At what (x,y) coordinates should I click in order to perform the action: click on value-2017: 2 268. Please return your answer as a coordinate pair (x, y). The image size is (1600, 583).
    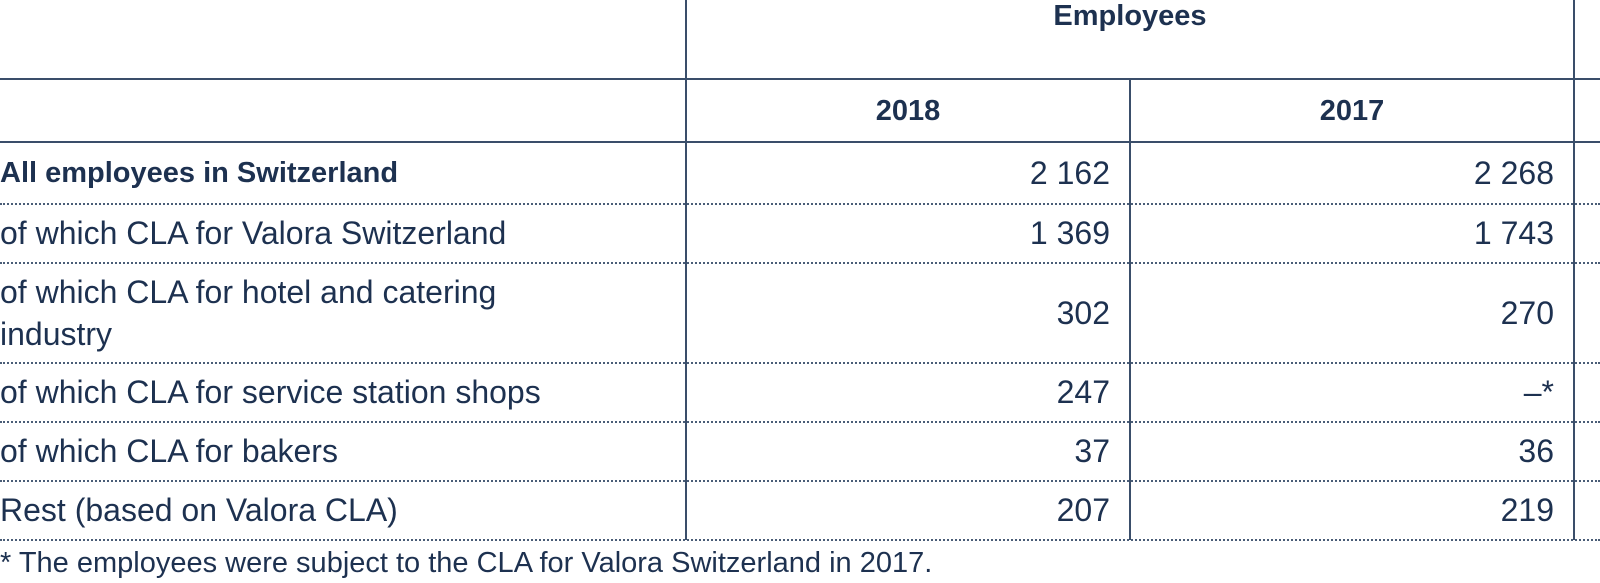
    Looking at the image, I should click on (1513, 172).